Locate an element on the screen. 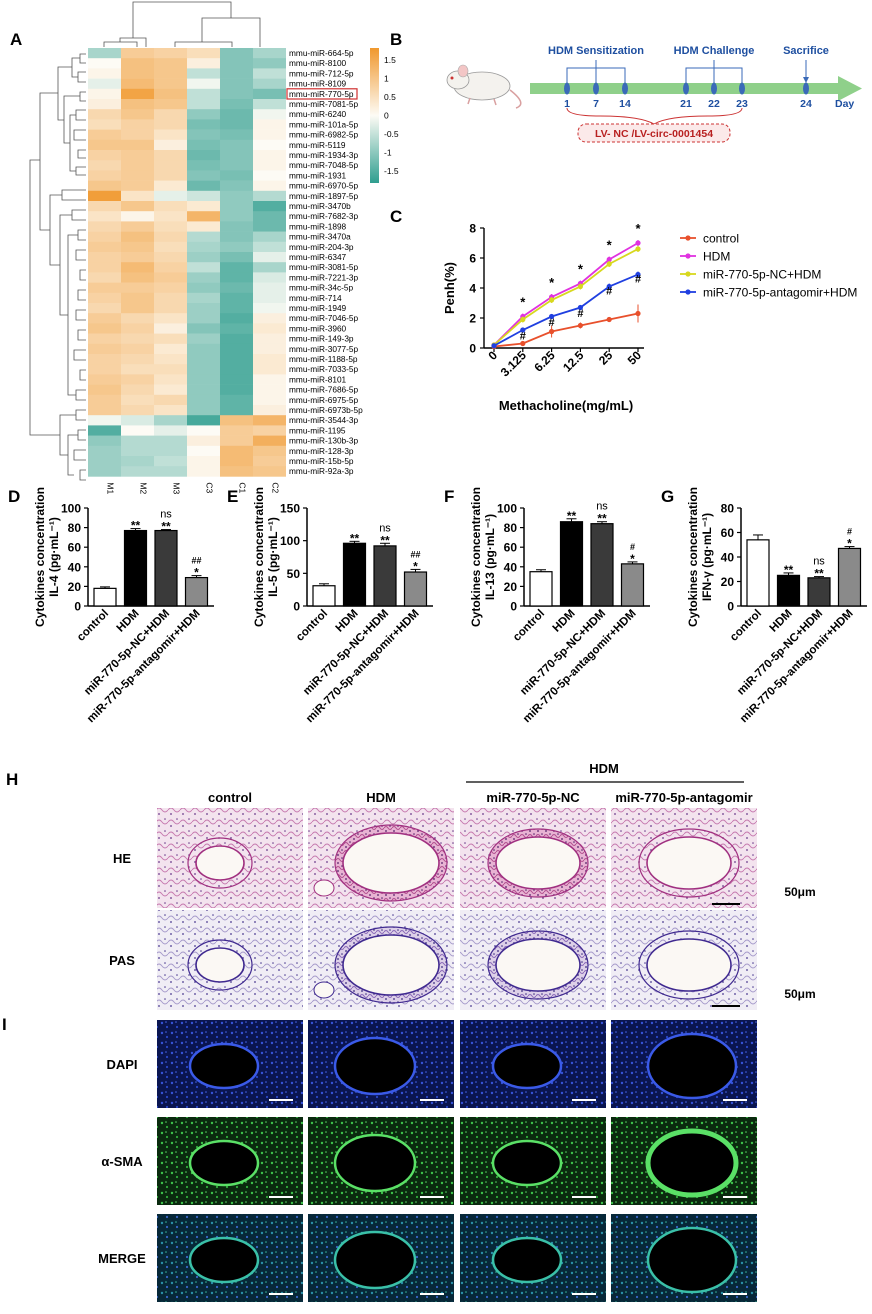 This screenshot has height=1314, width=872. highlighted-row-box is located at coordinates (322, 94).